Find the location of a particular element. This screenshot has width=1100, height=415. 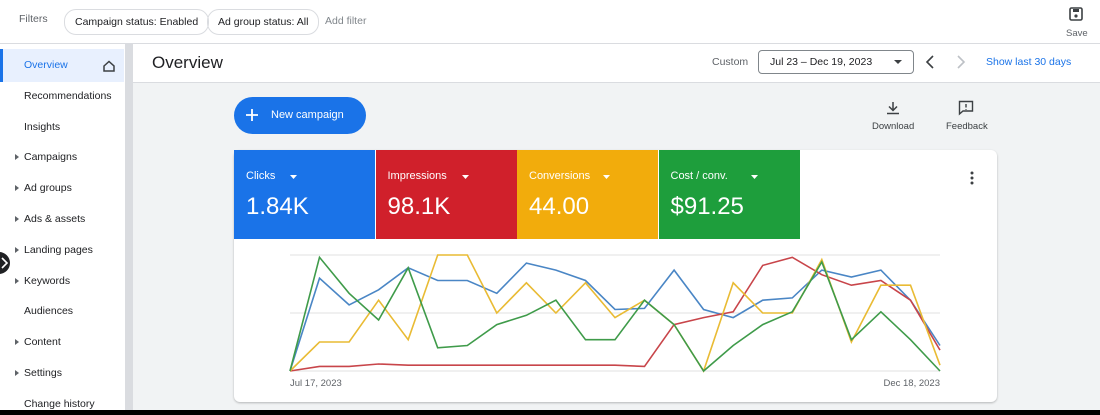

filters-label: Filters is located at coordinates (33, 19).